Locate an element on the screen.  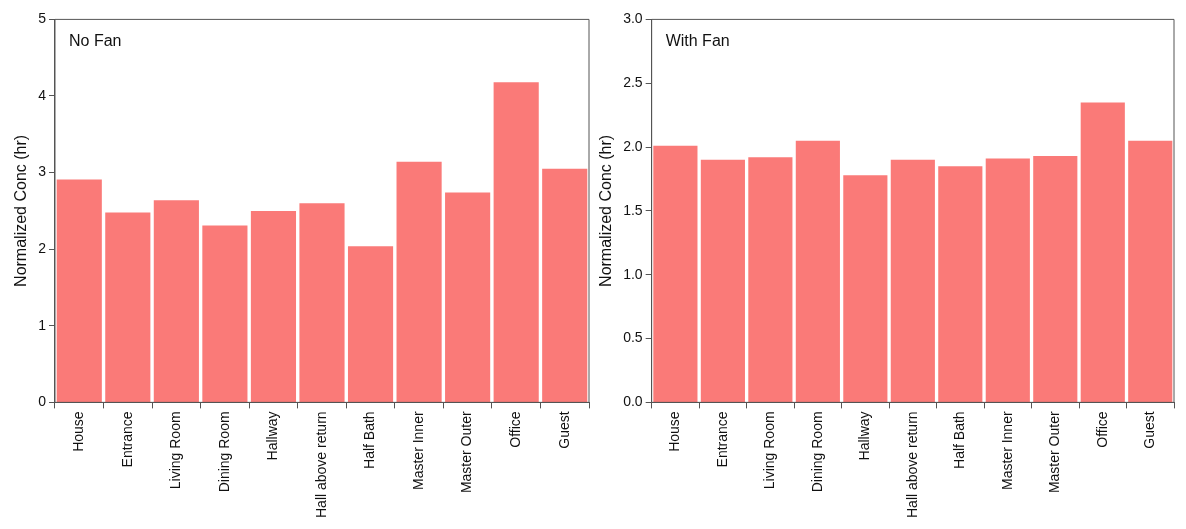
y-tick-label: 0.0 is located at coordinates (633, 401).